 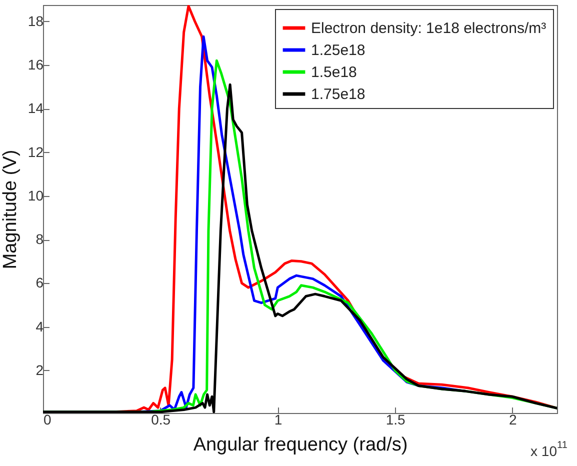 I want to click on y-tick-label: 6, so click(x=40, y=282).